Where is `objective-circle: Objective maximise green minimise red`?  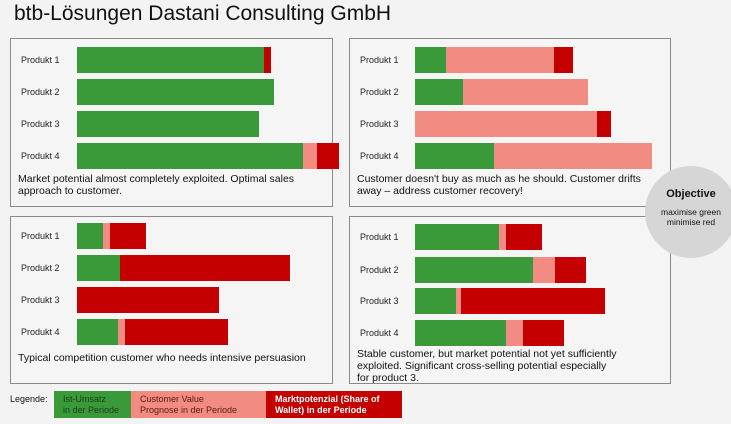
objective-circle: Objective maximise green minimise red is located at coordinates (688, 212).